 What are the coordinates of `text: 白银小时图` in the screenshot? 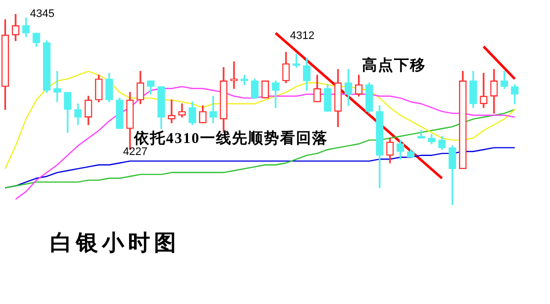 It's located at (115, 243).